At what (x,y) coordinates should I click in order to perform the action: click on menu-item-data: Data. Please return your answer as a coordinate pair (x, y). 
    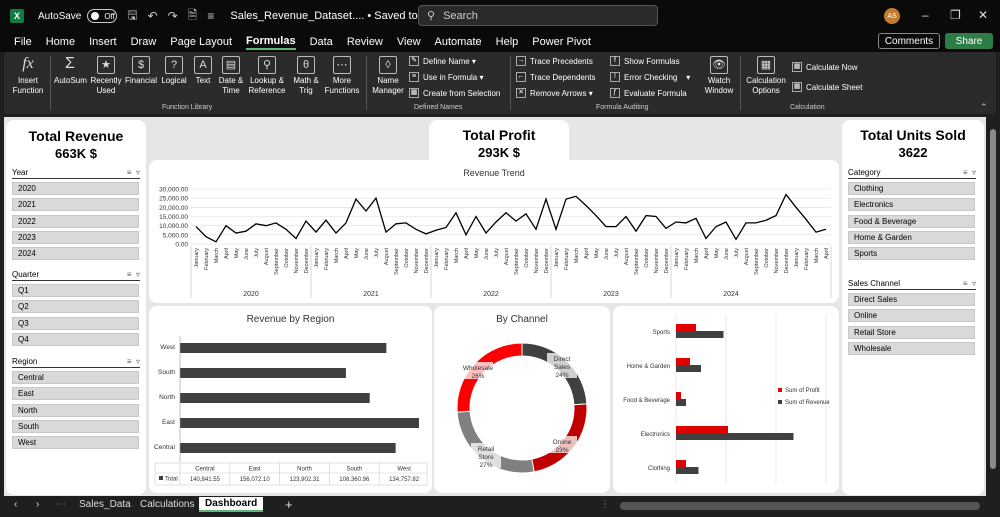
    Looking at the image, I should click on (321, 42).